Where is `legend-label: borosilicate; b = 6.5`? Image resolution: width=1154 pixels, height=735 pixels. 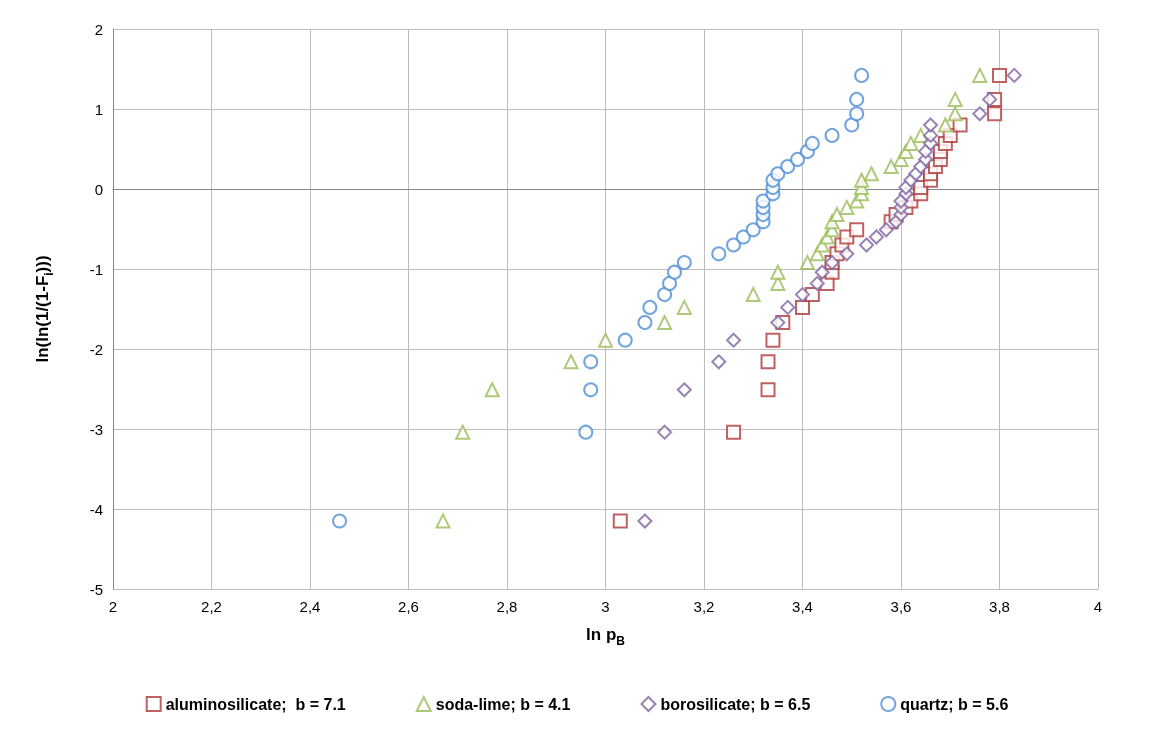 legend-label: borosilicate; b = 6.5 is located at coordinates (735, 704).